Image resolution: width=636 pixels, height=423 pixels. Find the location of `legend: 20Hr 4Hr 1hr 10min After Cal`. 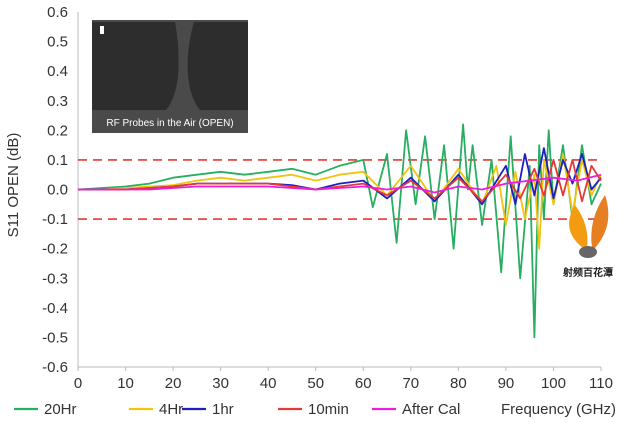

legend: 20Hr 4Hr 1hr 10min After Cal is located at coordinates (237, 409).